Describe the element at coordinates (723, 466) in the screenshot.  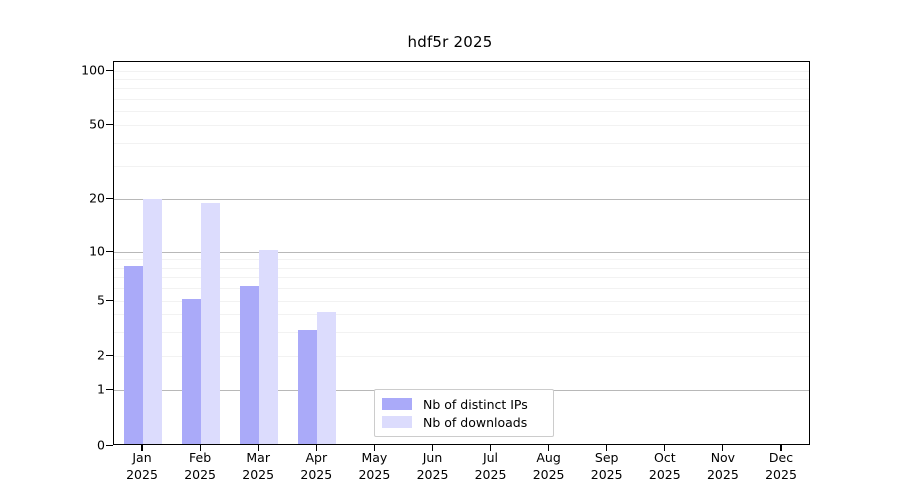
I see `x-axis-tick-label: Nov 2025` at that location.